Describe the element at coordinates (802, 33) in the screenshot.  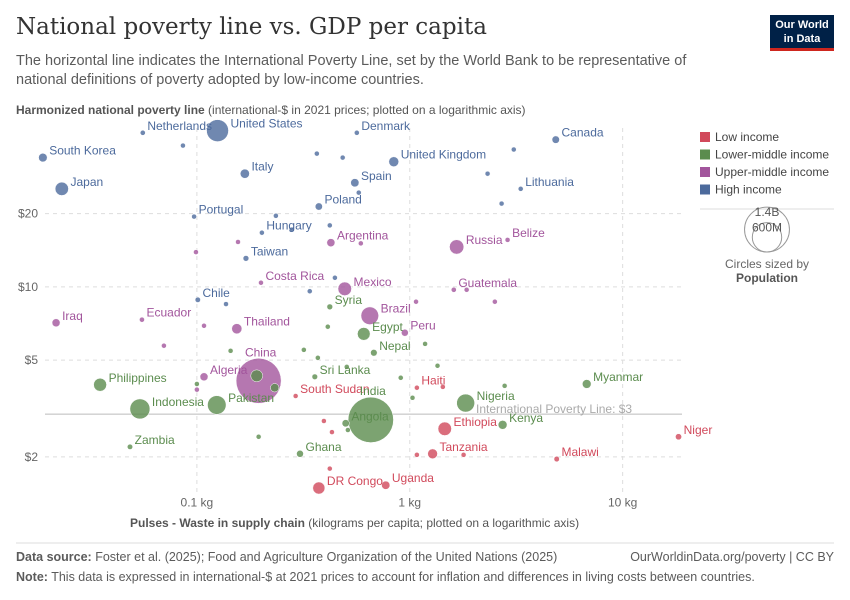
I see `logo: Our World in Data` at that location.